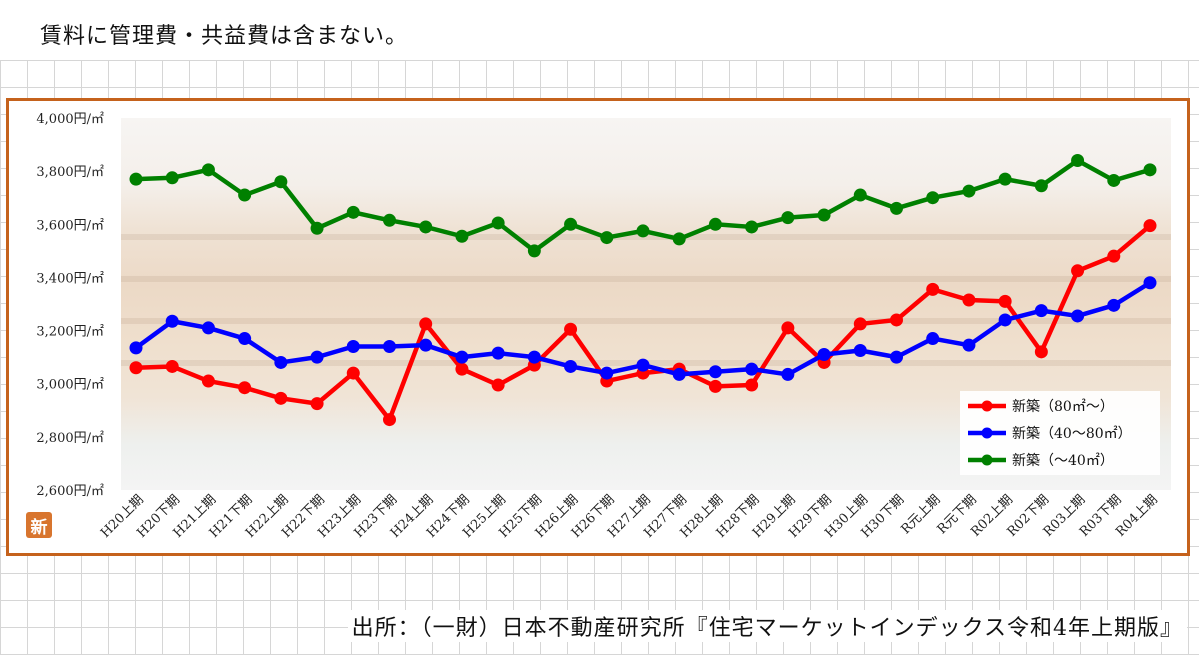 The height and width of the screenshot is (655, 1199). What do you see at coordinates (70, 438) in the screenshot?
I see `y-tick-label: 2,800円/㎡` at bounding box center [70, 438].